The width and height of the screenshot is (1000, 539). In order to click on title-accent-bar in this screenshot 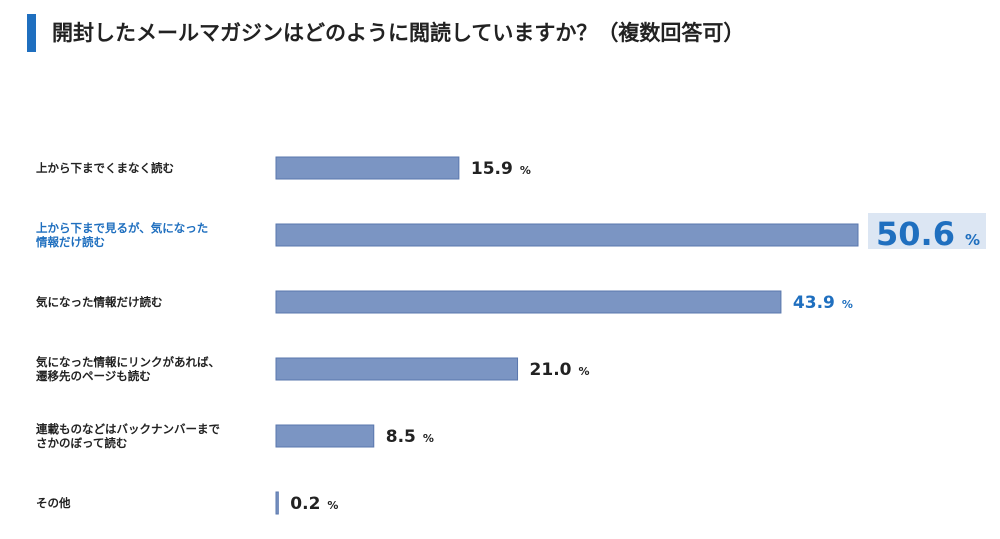, I will do `click(31, 33)`.